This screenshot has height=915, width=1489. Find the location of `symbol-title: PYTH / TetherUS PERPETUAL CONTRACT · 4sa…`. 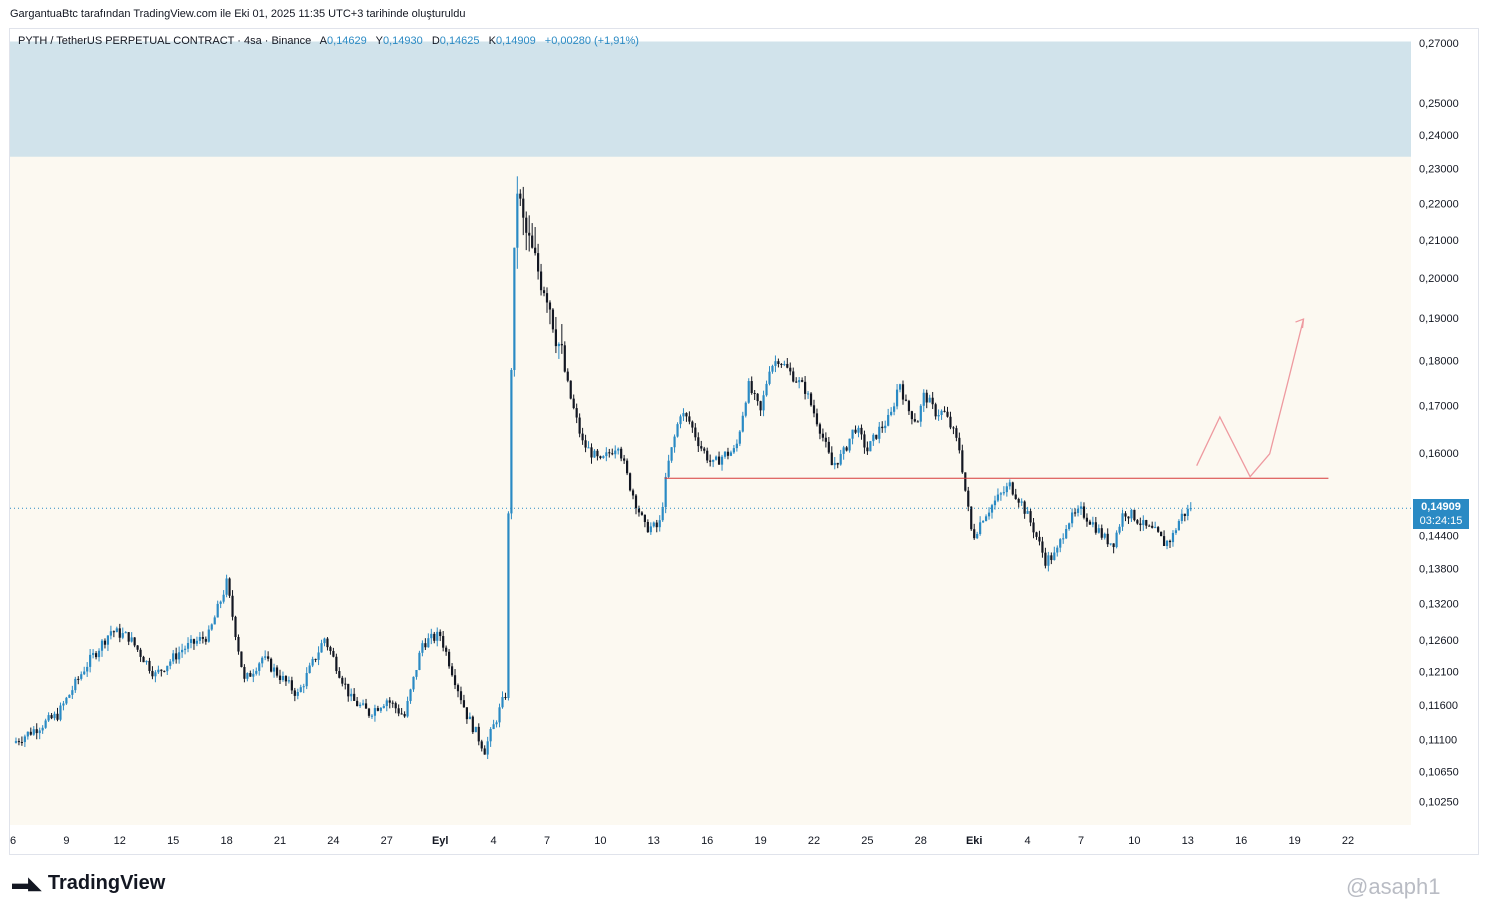

symbol-title: PYTH / TetherUS PERPETUAL CONTRACT · 4sa… is located at coordinates (165, 41).